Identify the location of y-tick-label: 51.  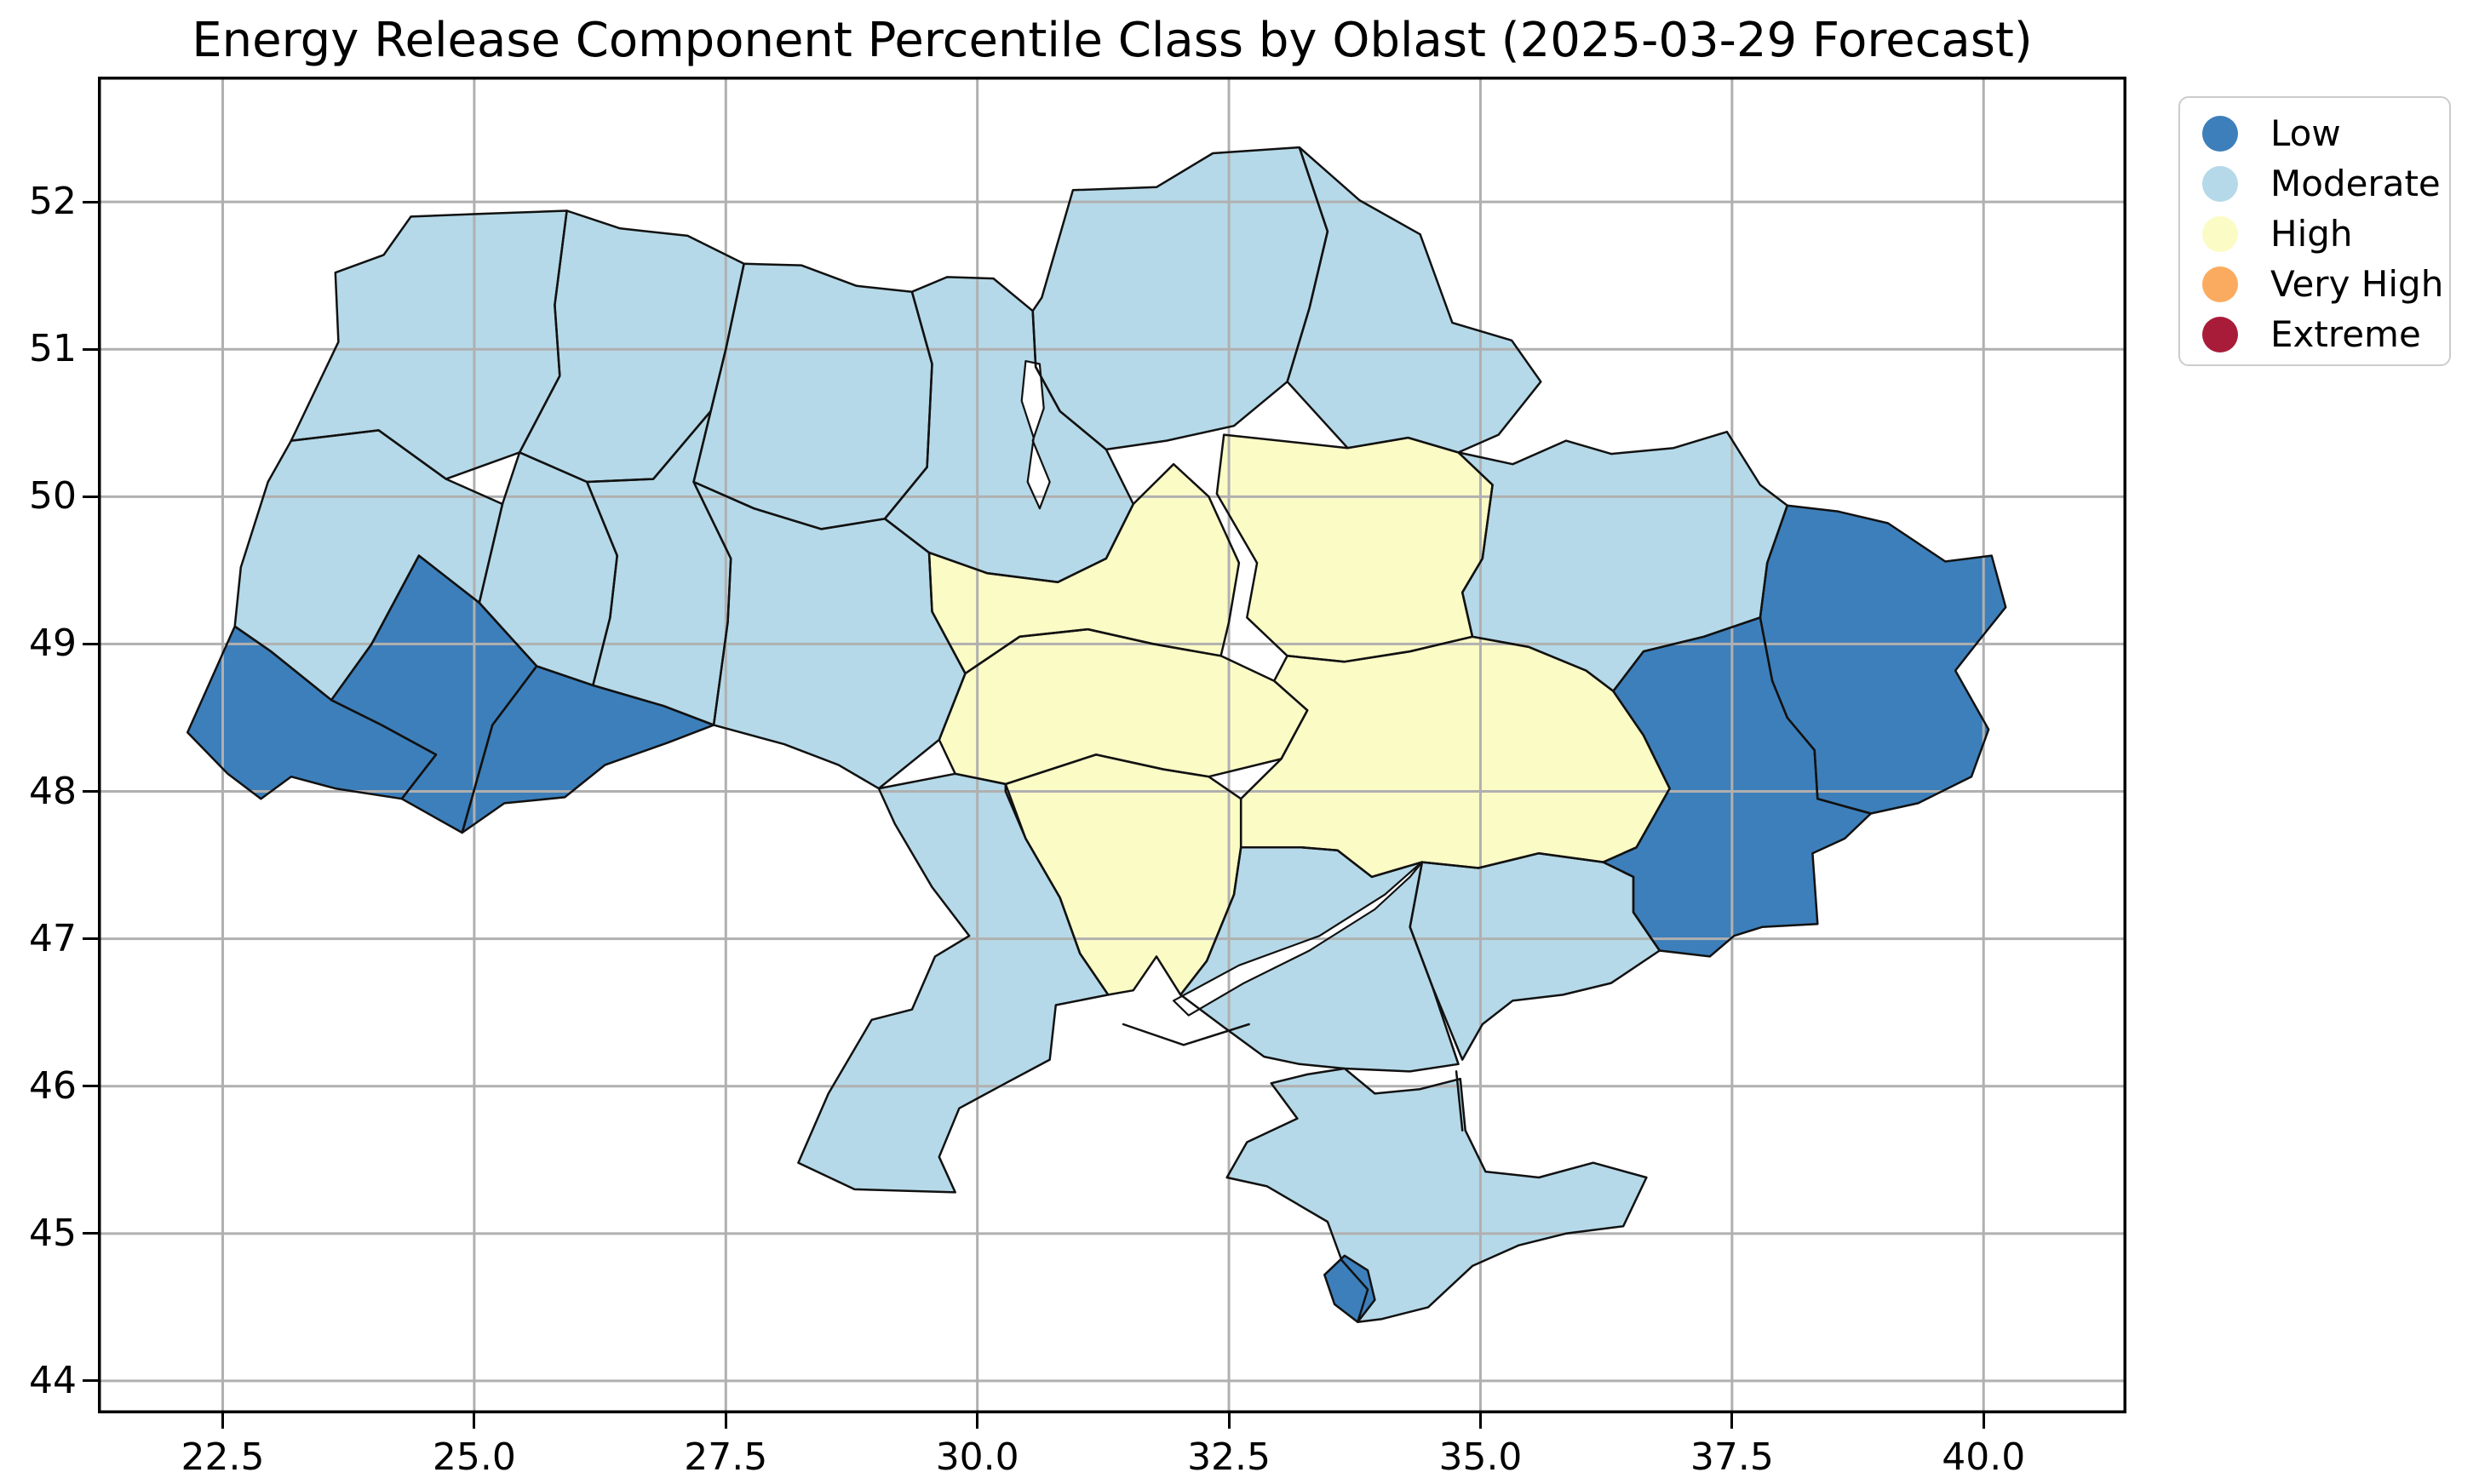
(53, 349).